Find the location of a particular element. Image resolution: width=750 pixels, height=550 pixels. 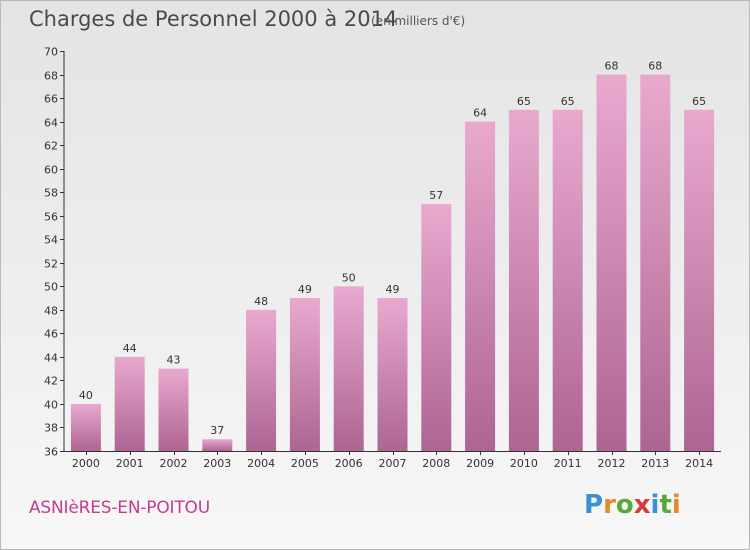

bar-2002 is located at coordinates (173, 409).